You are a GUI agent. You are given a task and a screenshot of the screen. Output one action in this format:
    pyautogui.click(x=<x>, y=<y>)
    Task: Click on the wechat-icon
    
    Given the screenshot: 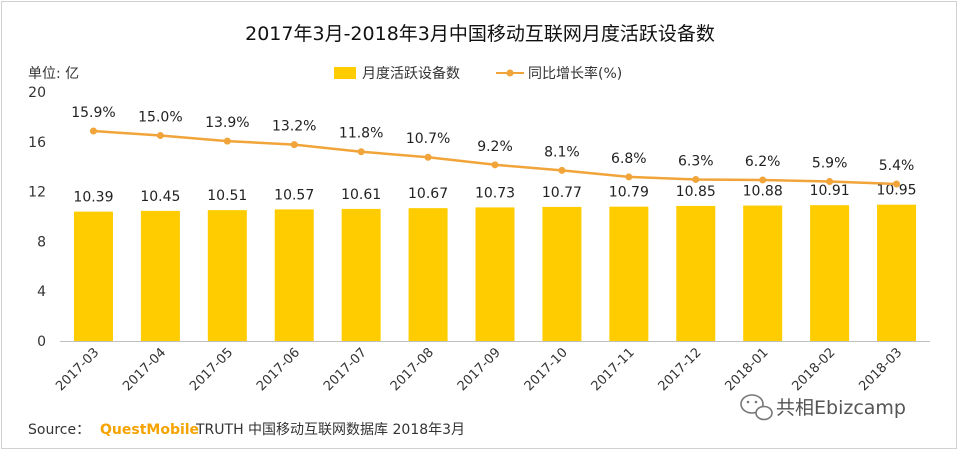 What is the action you would take?
    pyautogui.click(x=756, y=407)
    